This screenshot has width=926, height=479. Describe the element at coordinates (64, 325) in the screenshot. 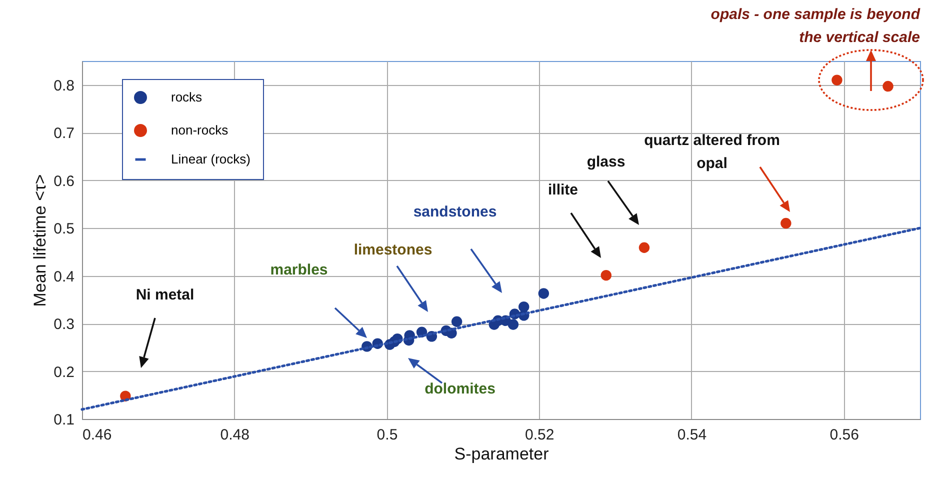

I see `y-tick-label: 0.3` at that location.